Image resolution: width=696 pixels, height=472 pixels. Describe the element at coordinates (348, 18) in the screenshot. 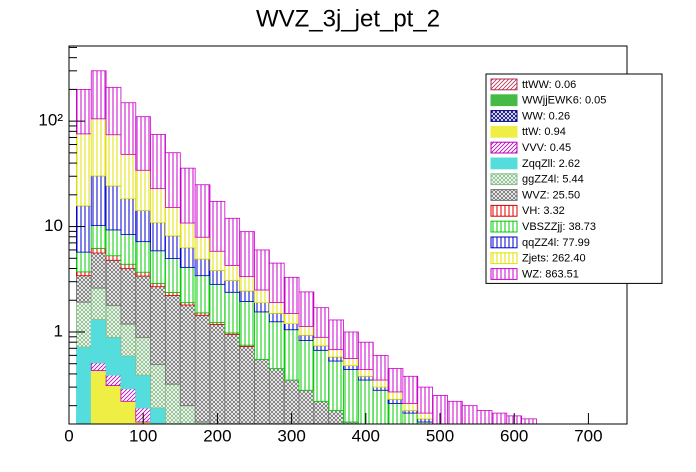

I see `chart-title: WVZ_3j_jet_pt_2` at that location.